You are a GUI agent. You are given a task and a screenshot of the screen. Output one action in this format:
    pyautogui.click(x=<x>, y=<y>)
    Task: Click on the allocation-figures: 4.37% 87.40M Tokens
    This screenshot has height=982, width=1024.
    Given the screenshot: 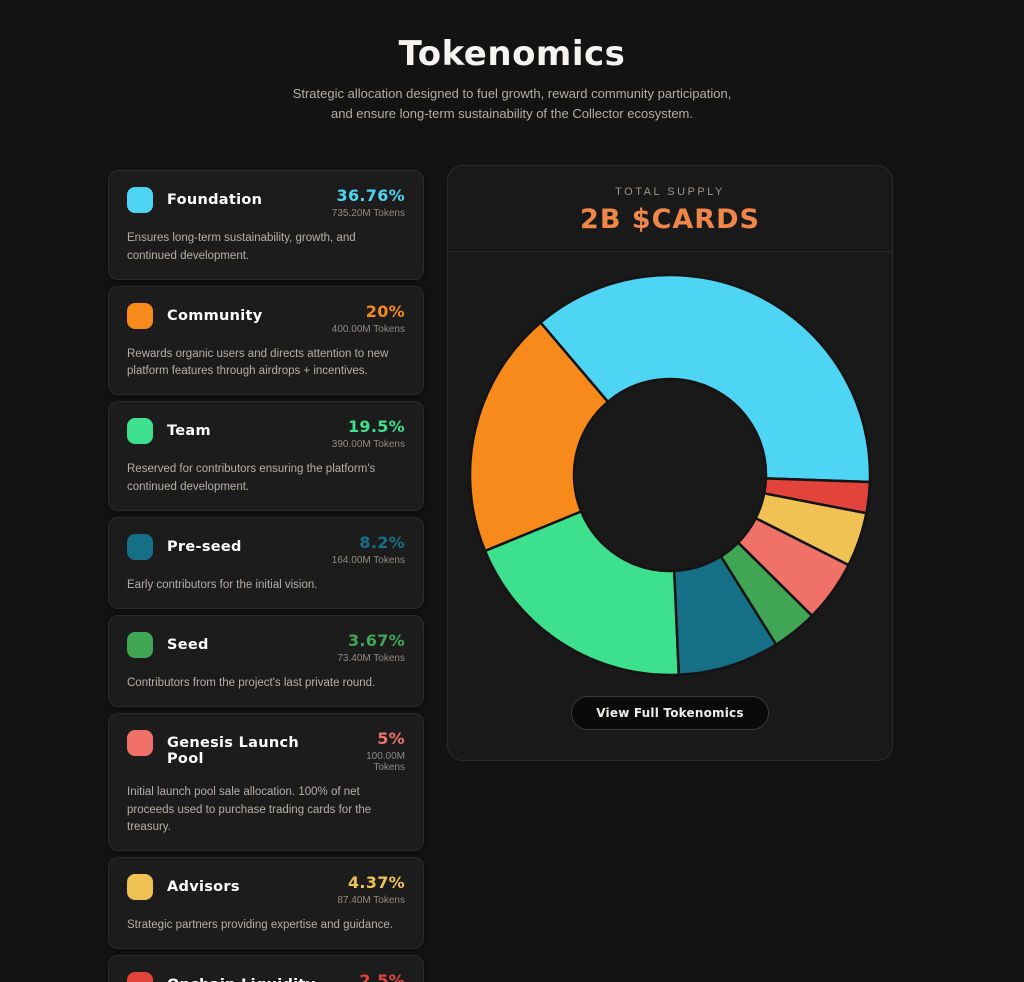 What is the action you would take?
    pyautogui.click(x=371, y=889)
    